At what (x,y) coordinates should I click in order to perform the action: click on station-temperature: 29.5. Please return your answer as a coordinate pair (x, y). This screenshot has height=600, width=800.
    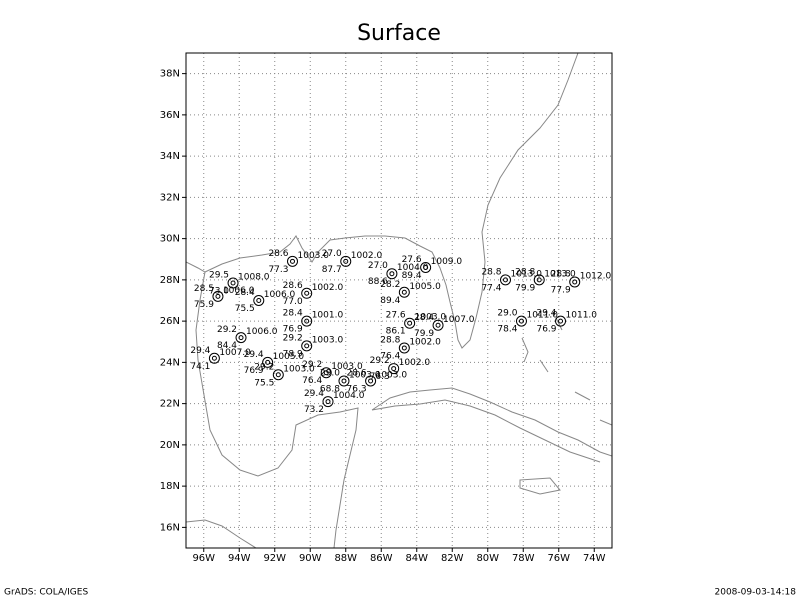
    Looking at the image, I should click on (219, 275).